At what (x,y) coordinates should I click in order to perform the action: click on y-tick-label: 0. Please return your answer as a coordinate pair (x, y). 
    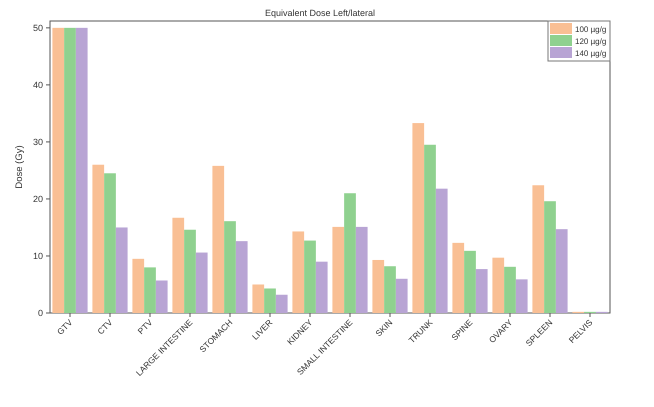
    Looking at the image, I should click on (40, 313).